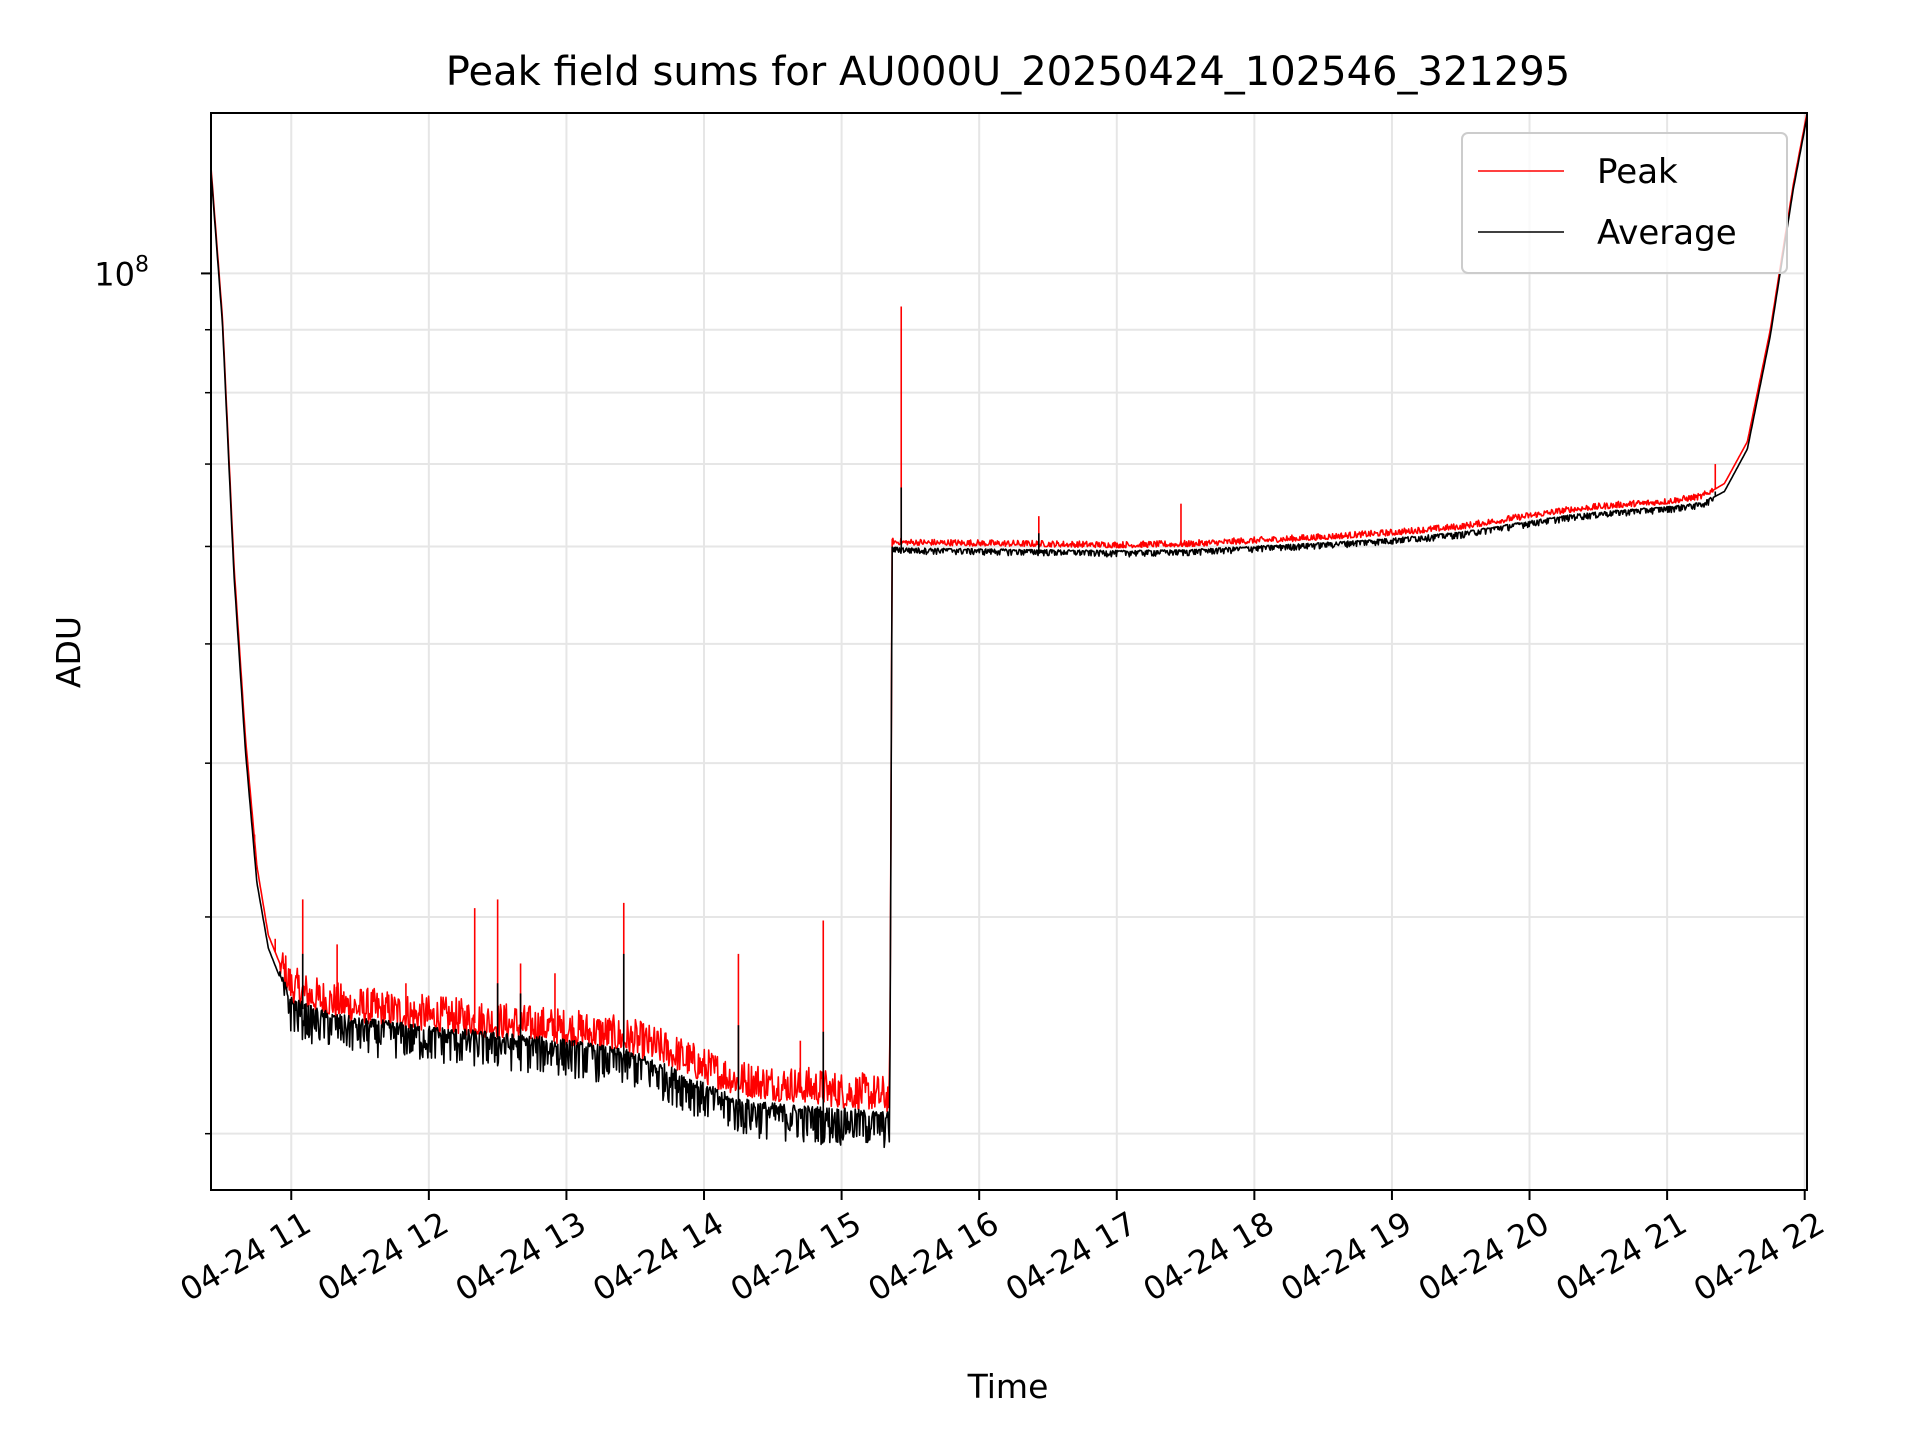 The width and height of the screenshot is (1920, 1440). I want to click on x-tick-label: 04-24 19, so click(1346, 1256).